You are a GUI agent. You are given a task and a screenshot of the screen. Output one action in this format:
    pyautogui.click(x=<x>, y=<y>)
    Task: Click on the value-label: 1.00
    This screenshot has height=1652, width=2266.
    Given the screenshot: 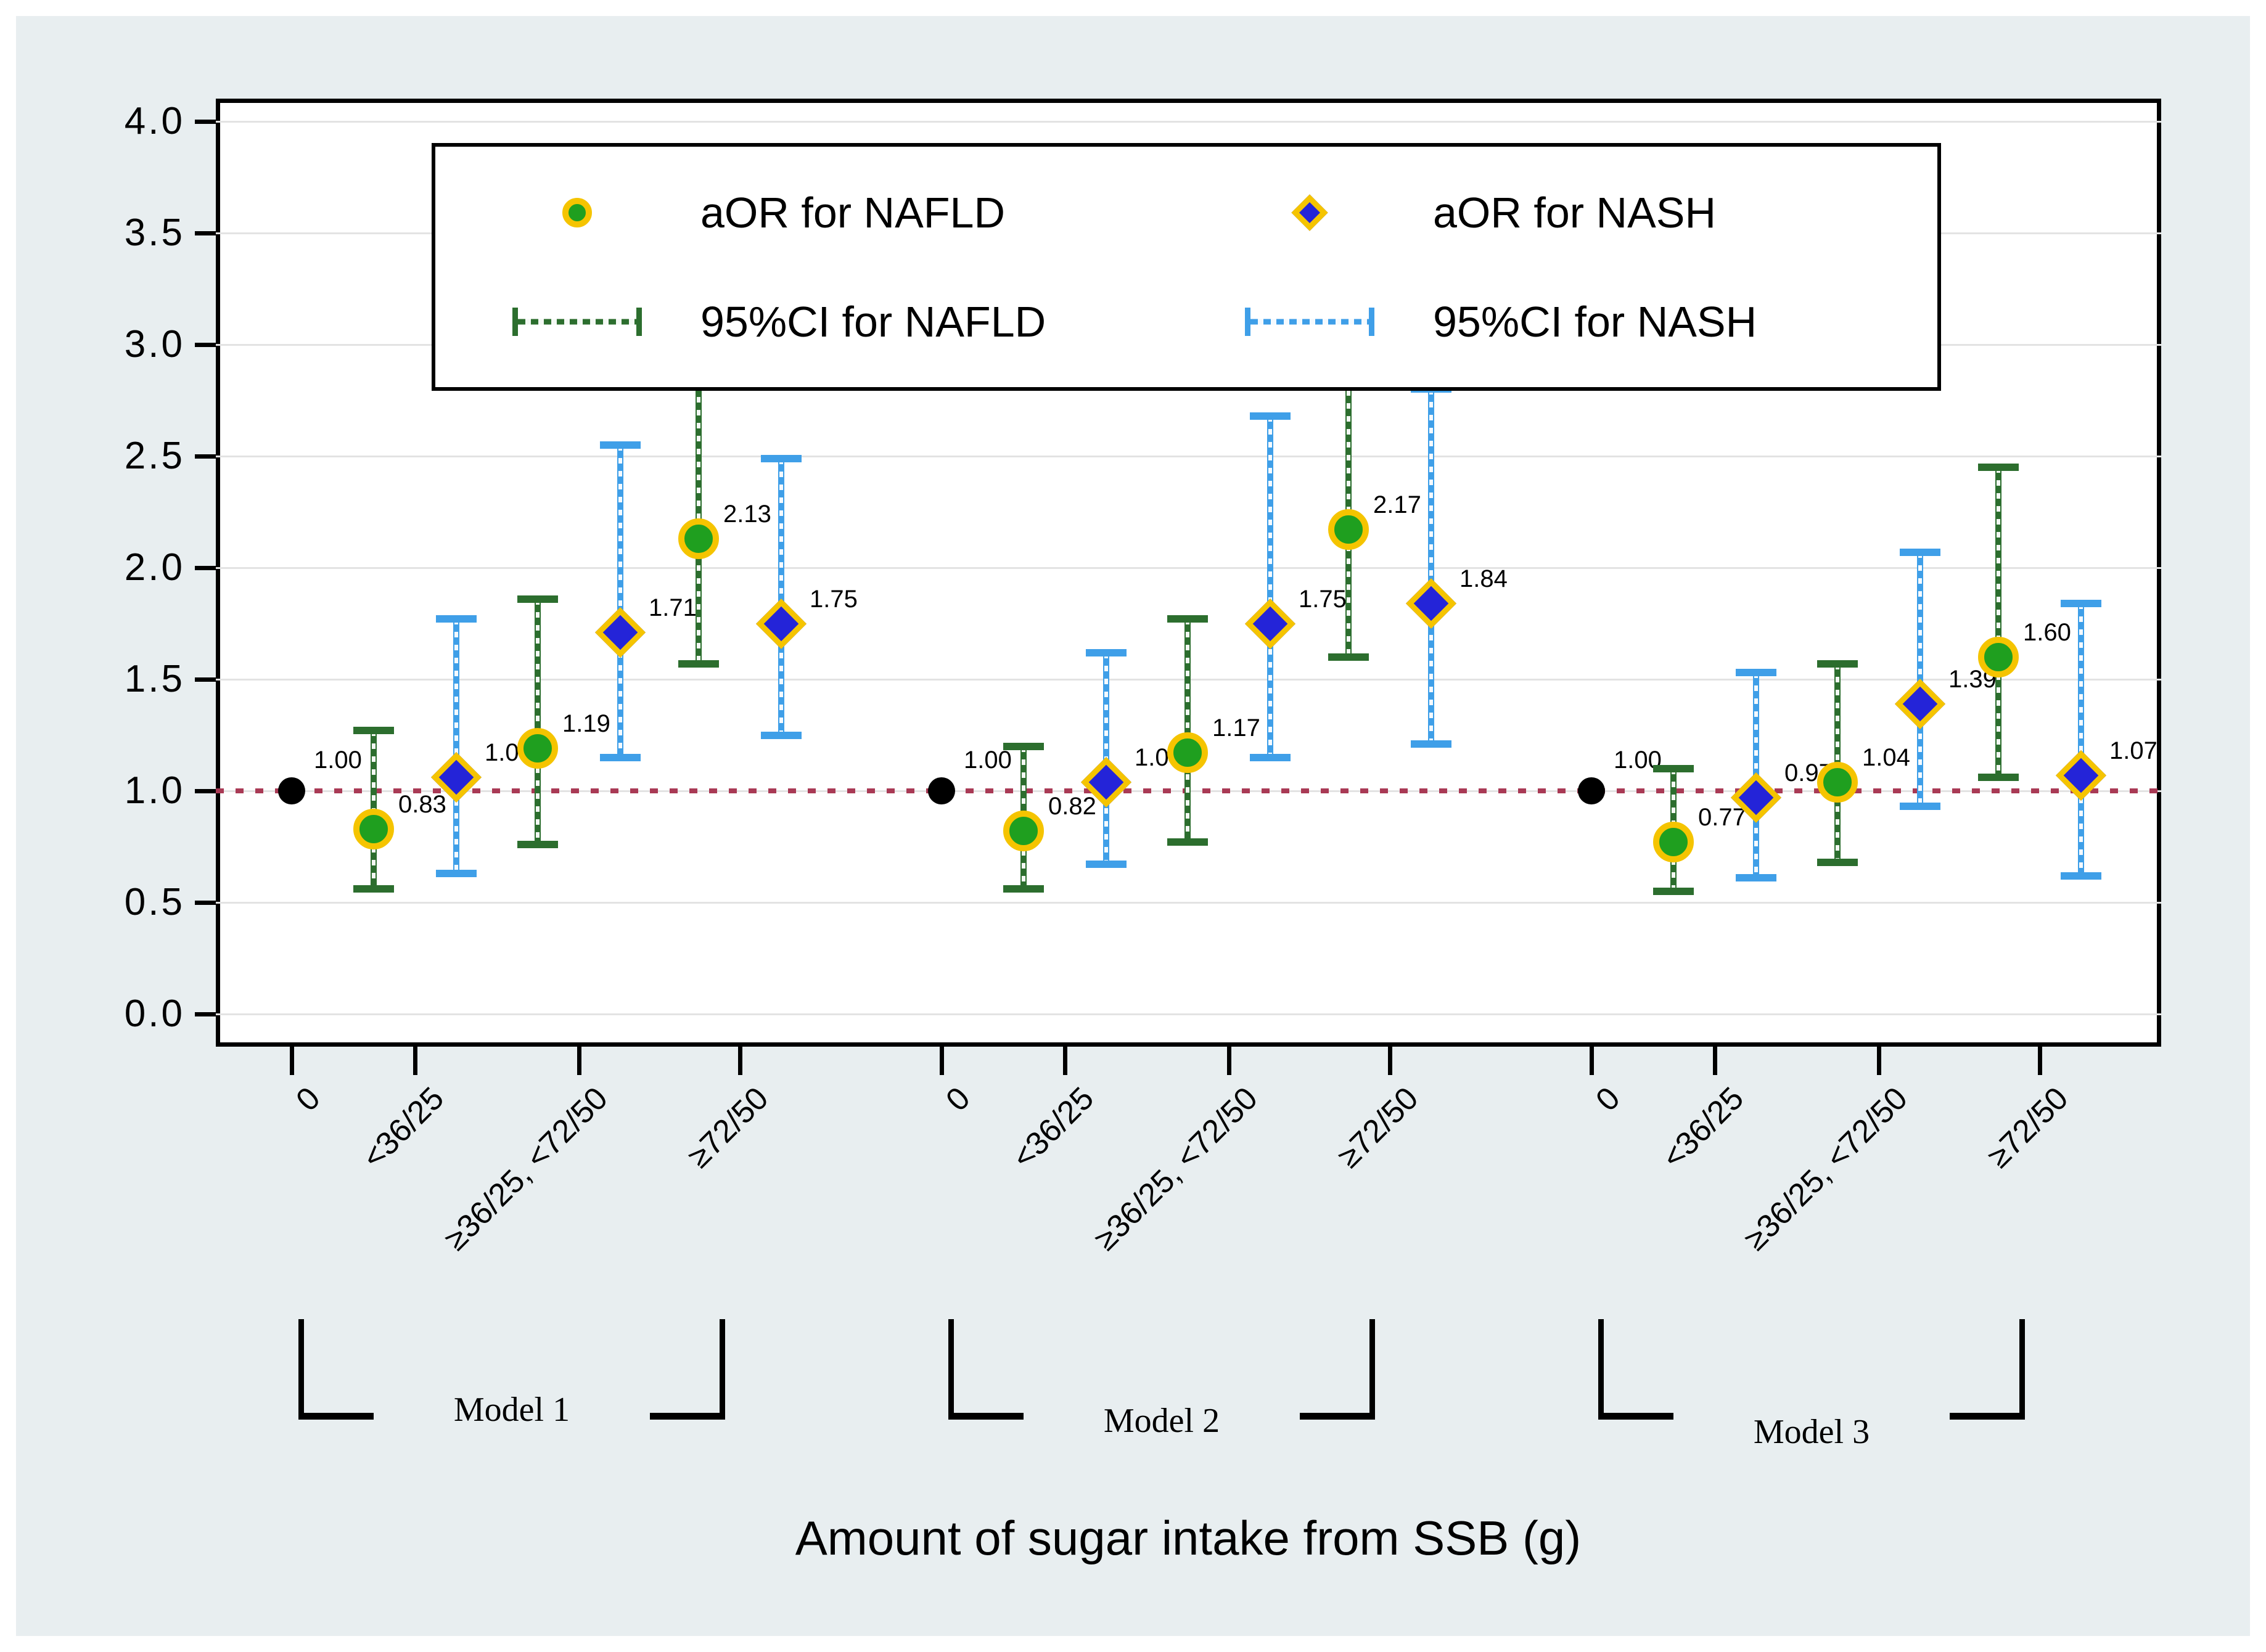 What is the action you would take?
    pyautogui.click(x=338, y=760)
    